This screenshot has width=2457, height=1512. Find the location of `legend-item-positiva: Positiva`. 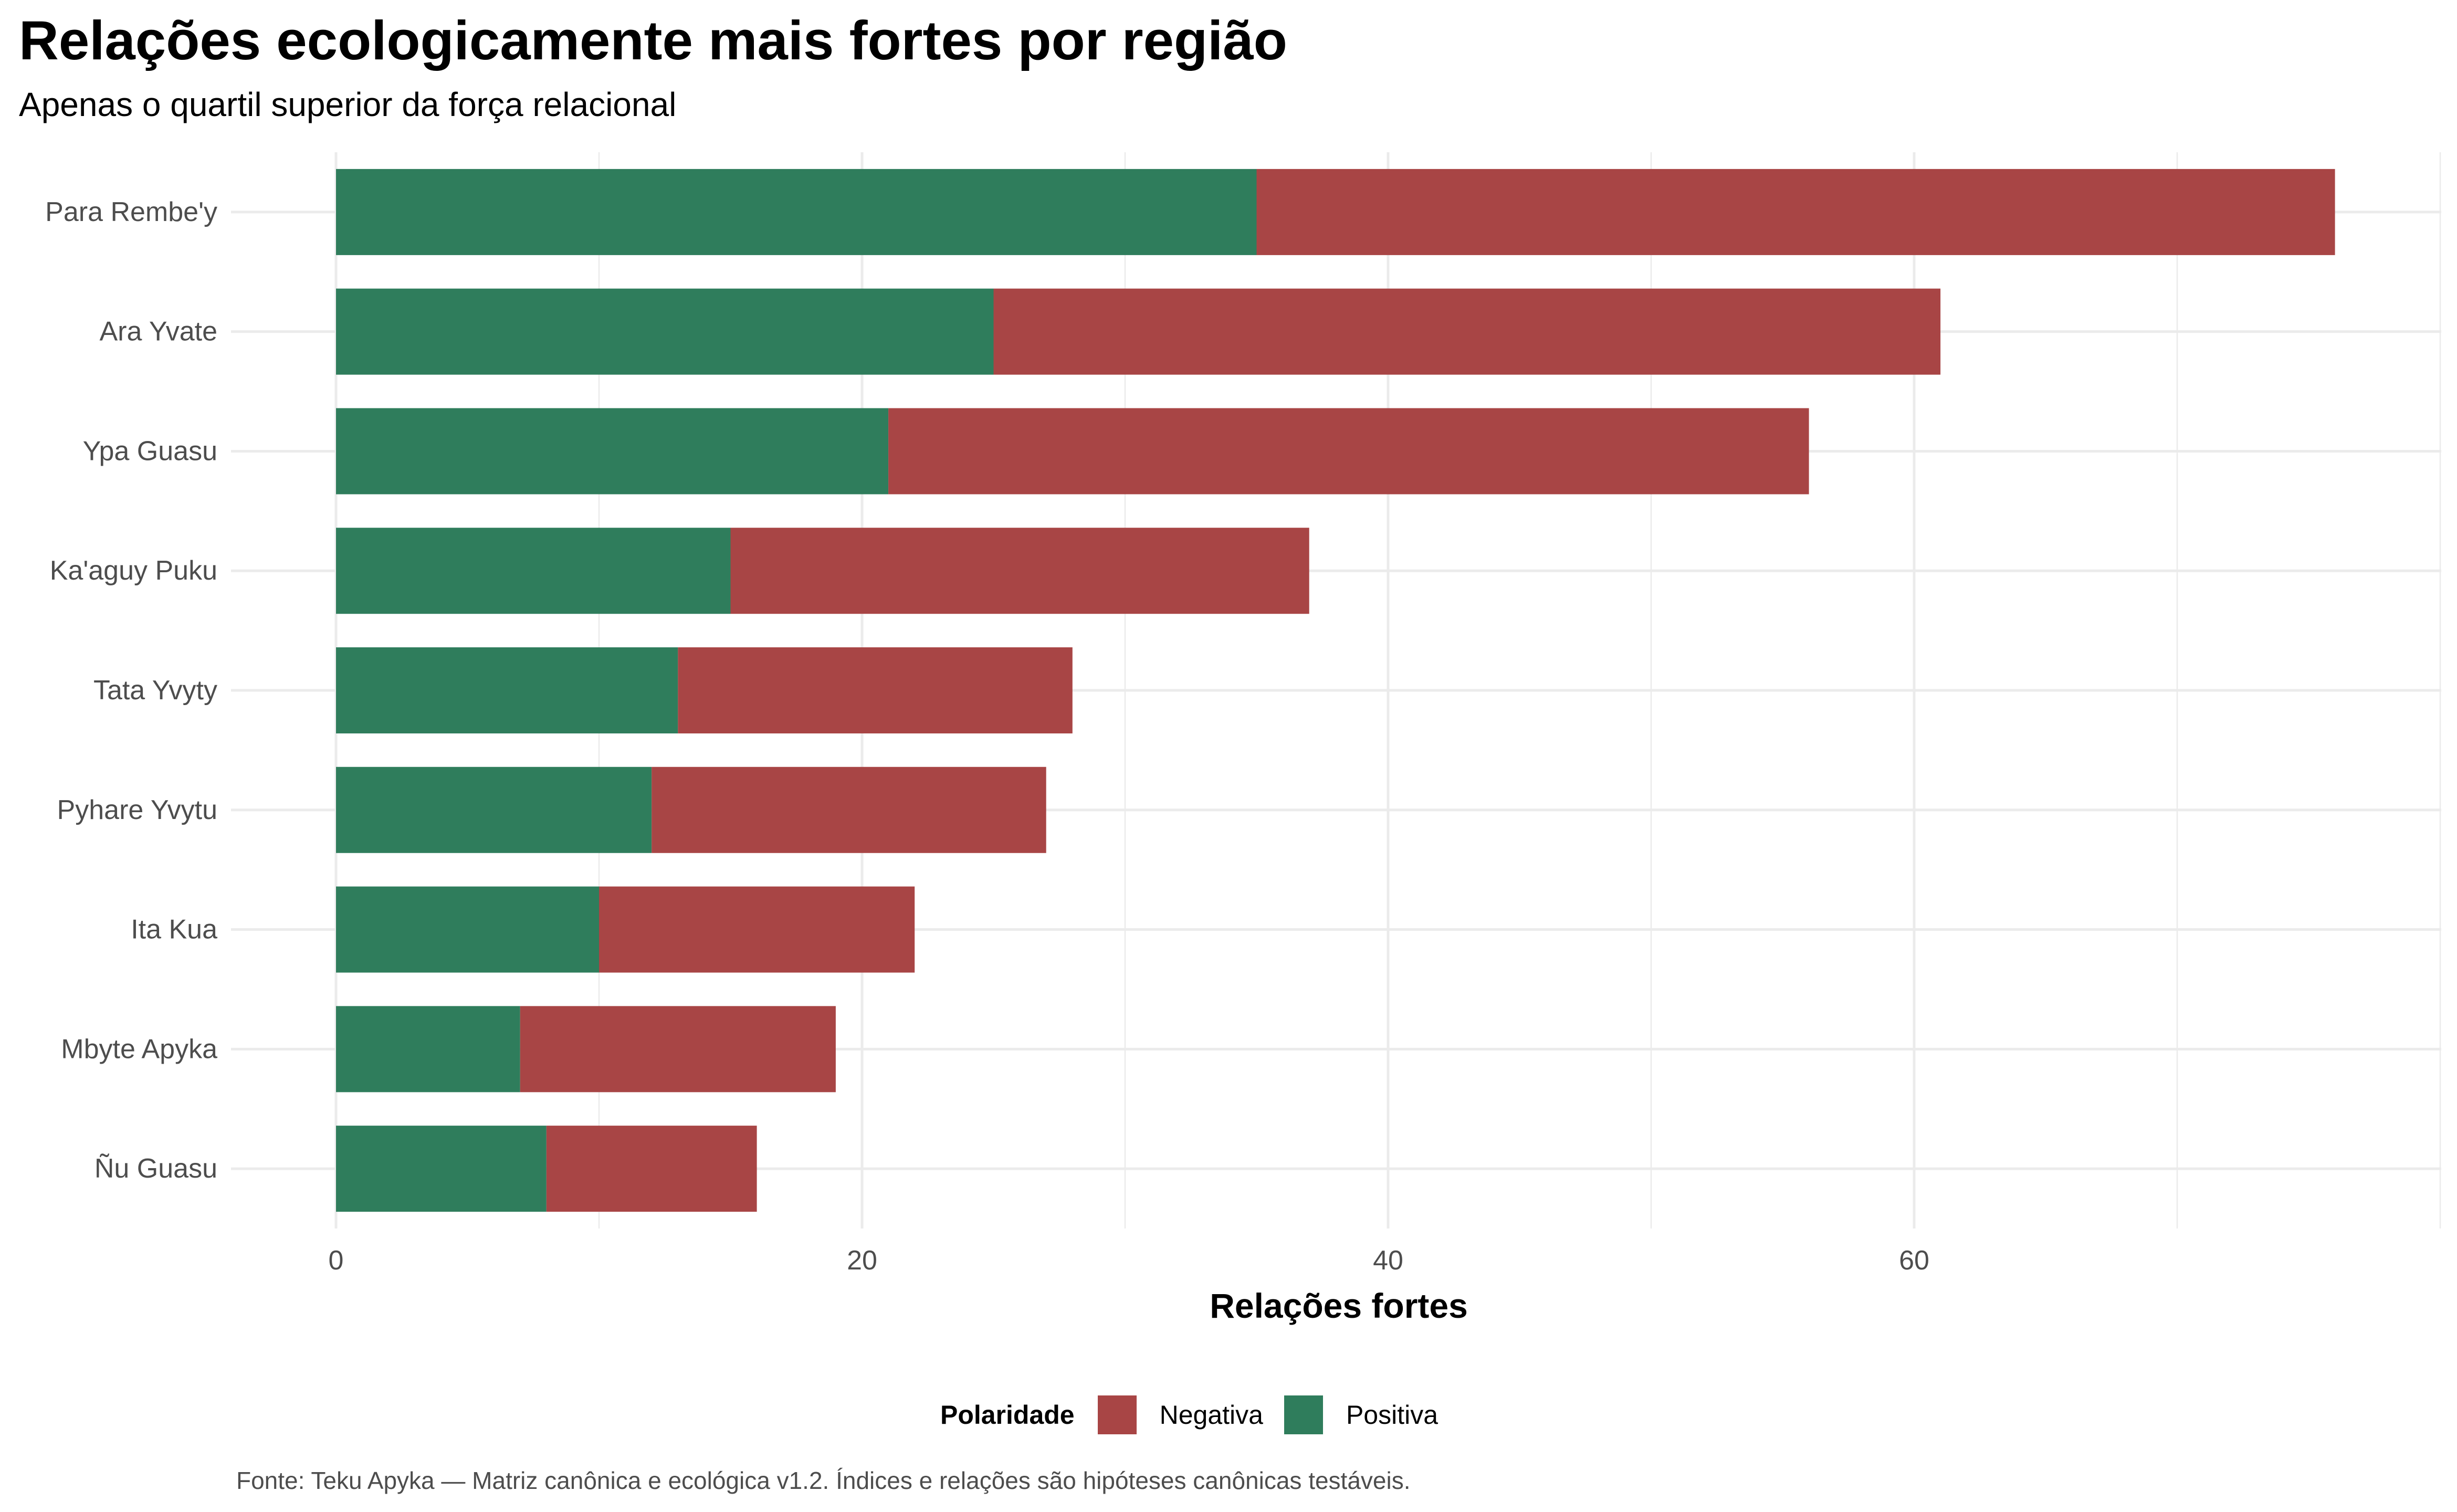

legend-item-positiva: Positiva is located at coordinates (1361, 1414).